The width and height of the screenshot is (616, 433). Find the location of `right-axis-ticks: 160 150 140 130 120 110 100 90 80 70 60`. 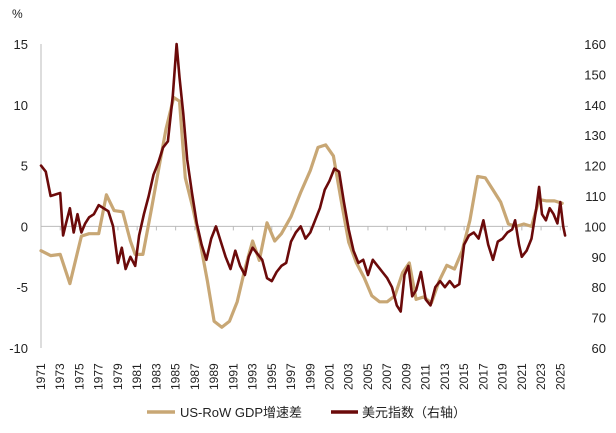

right-axis-ticks: 160 150 140 130 120 110 100 90 80 70 60 is located at coordinates (595, 196).